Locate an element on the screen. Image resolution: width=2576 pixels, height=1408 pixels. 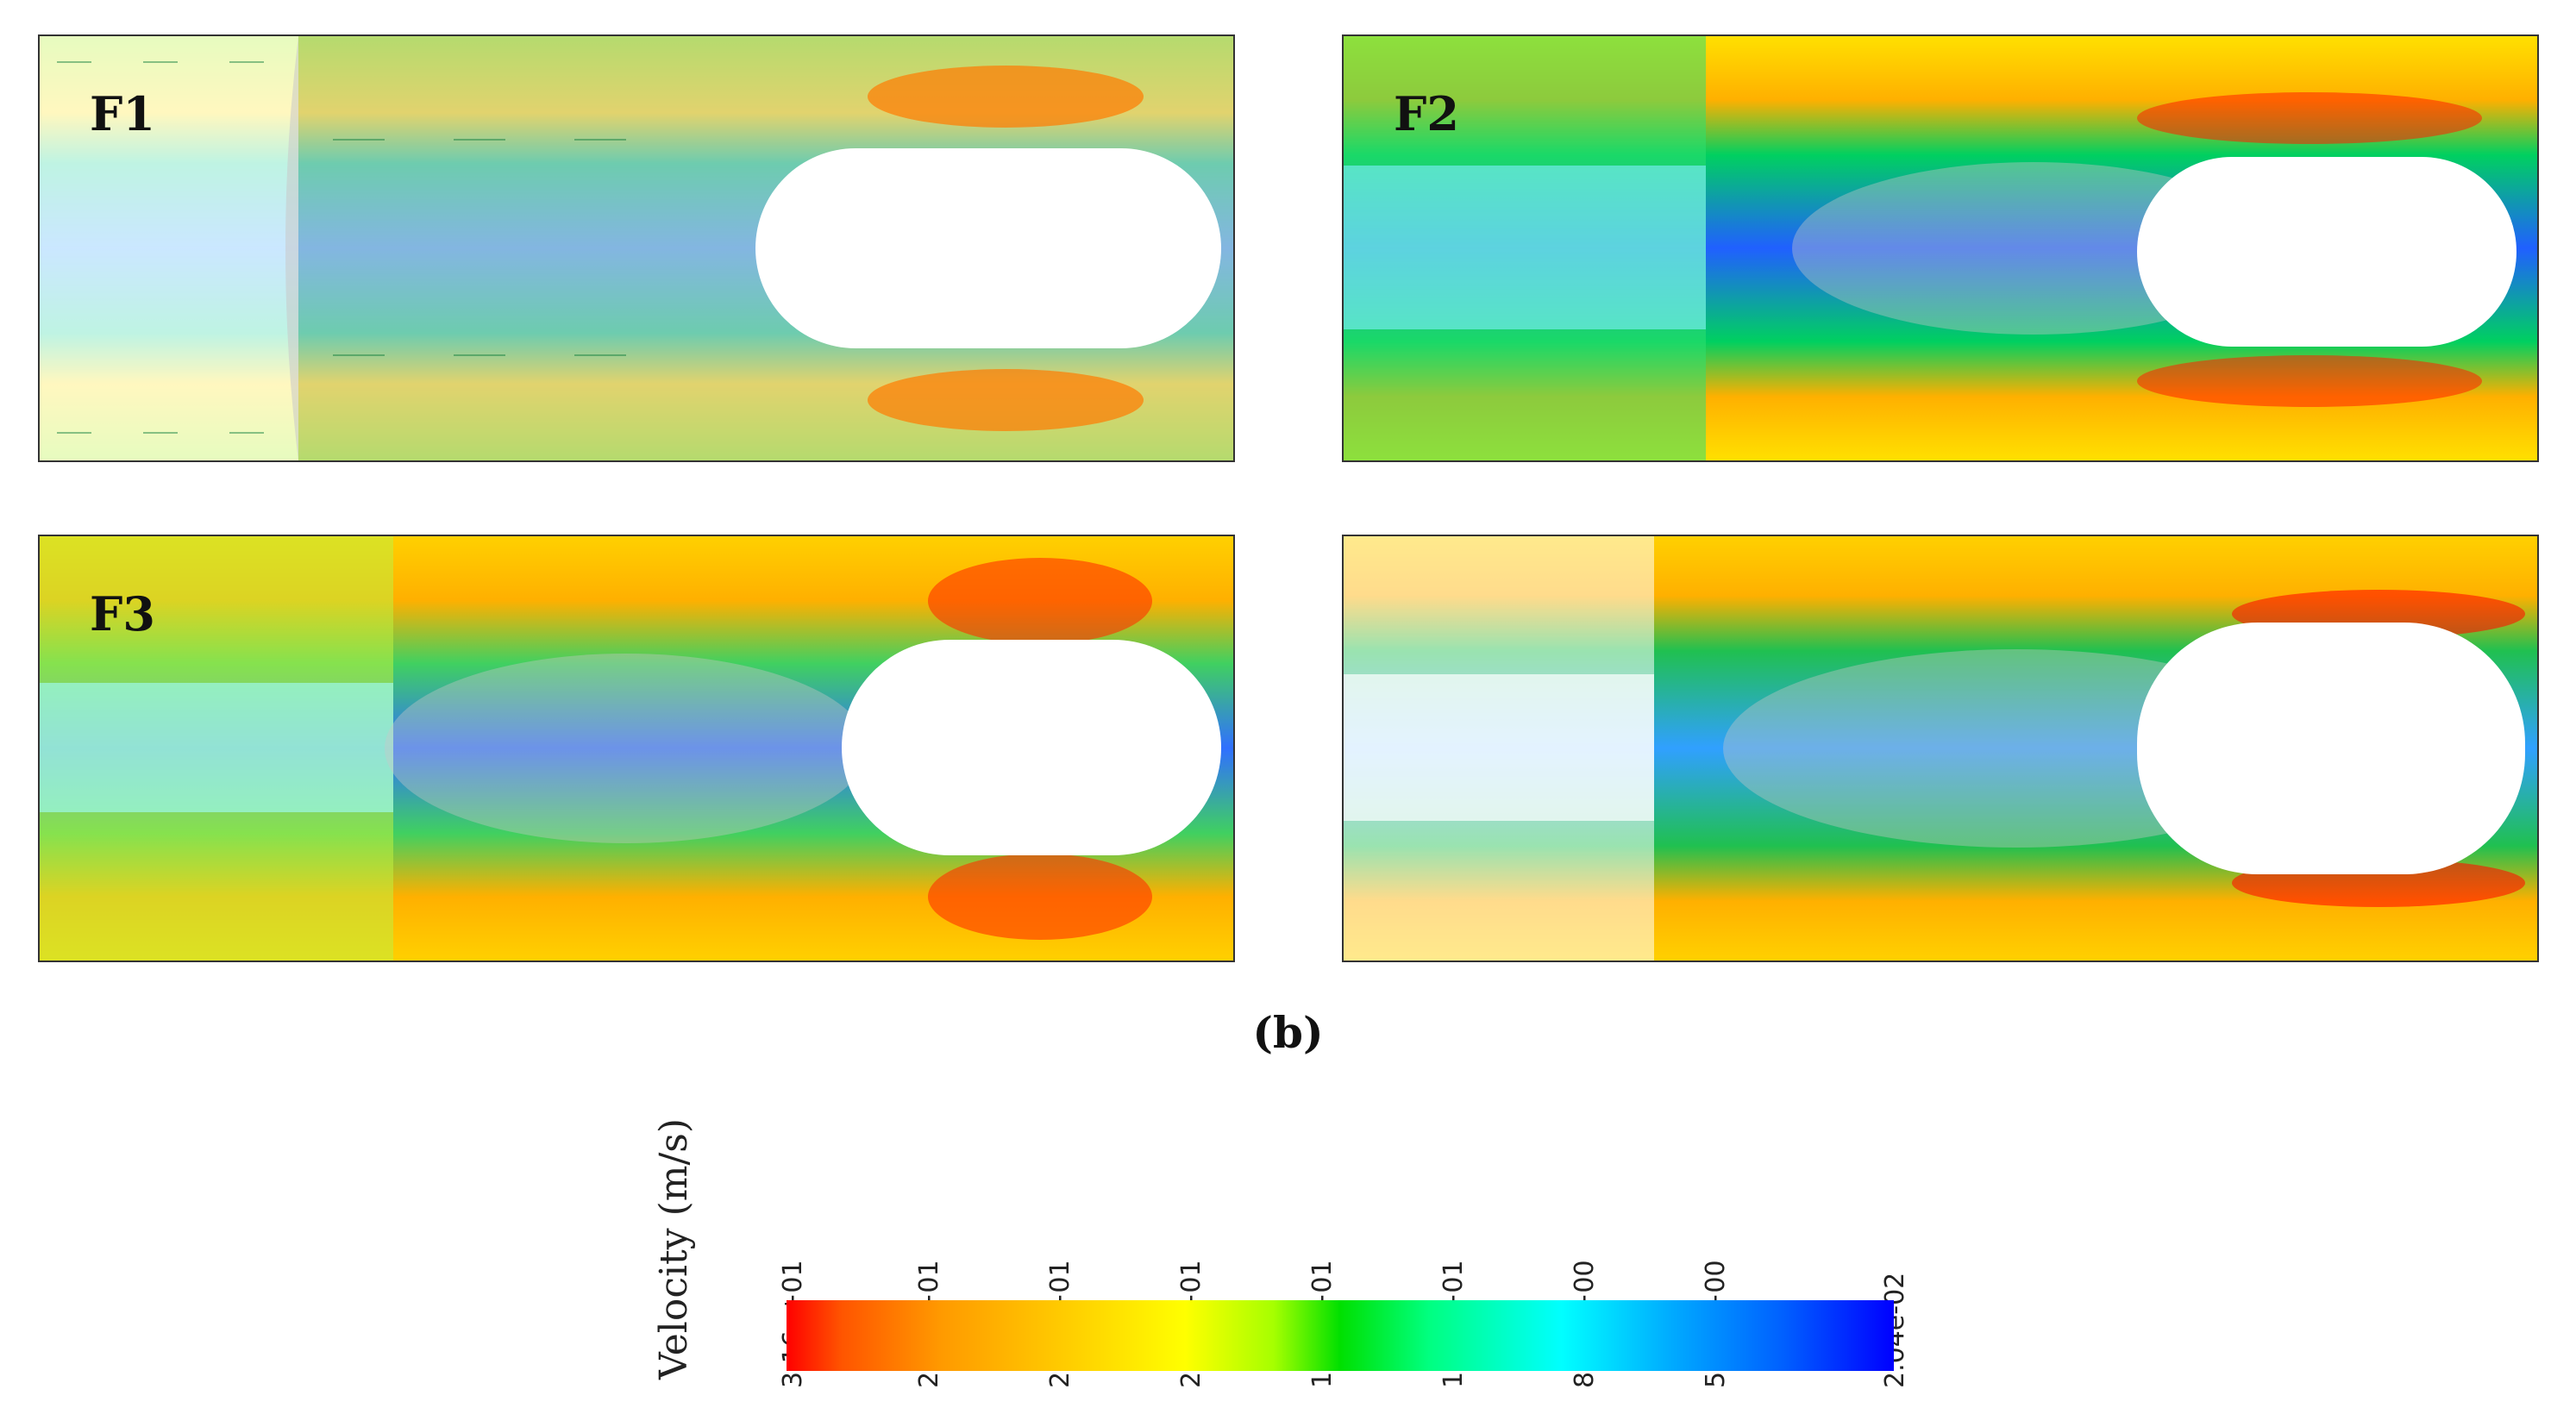
velocity-colorbar is located at coordinates (1340, 1336).